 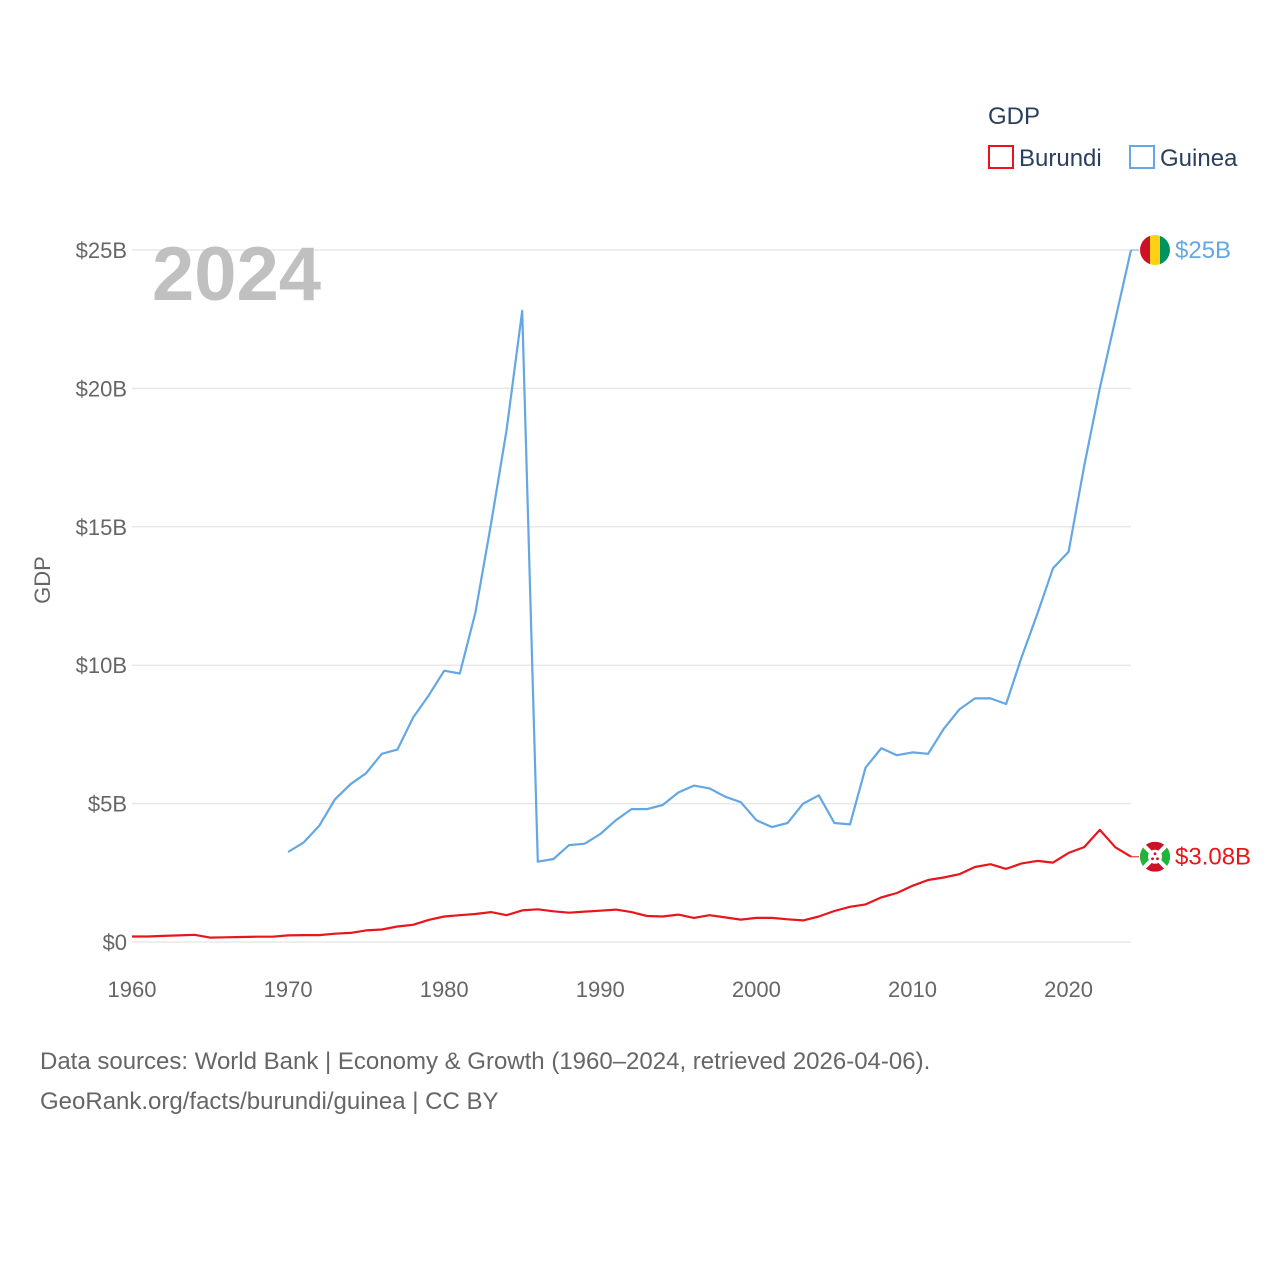 What do you see at coordinates (1199, 158) in the screenshot?
I see `legend-label-guinea: Guinea` at bounding box center [1199, 158].